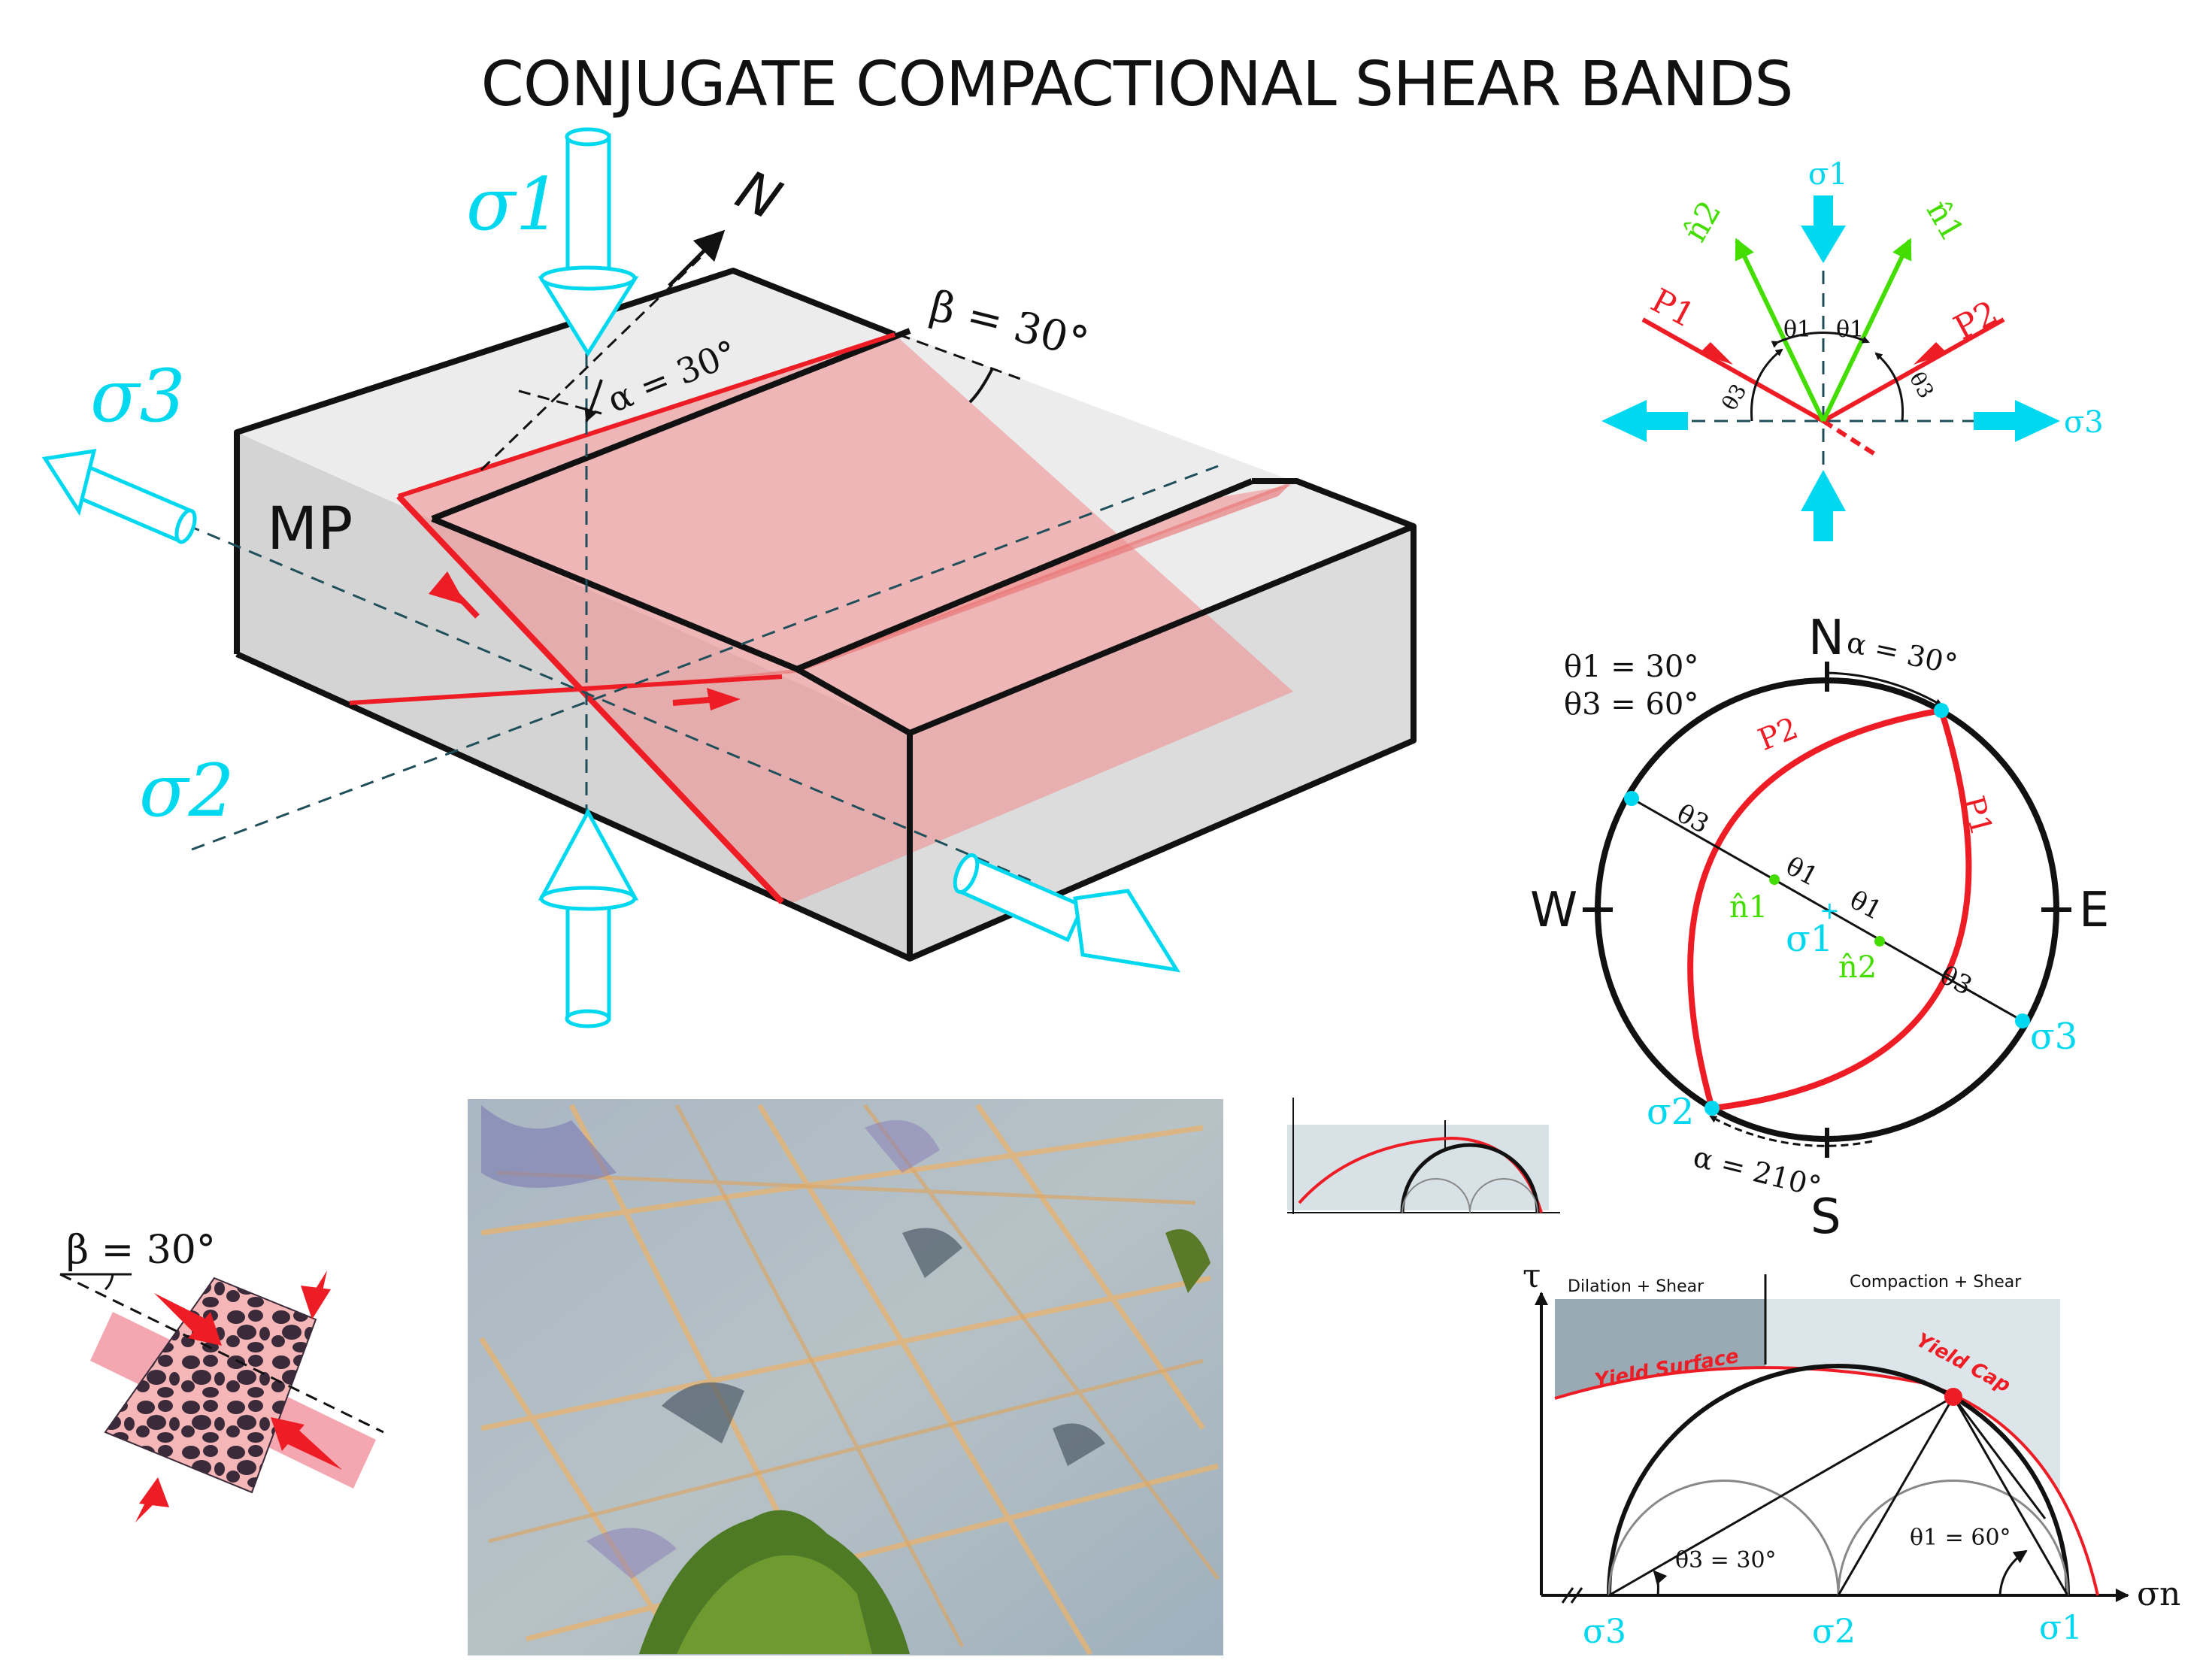 Image resolution: width=2212 pixels, height=1672 pixels. What do you see at coordinates (1865, 906) in the screenshot?
I see `stereonet-theta1-b: θ1` at bounding box center [1865, 906].